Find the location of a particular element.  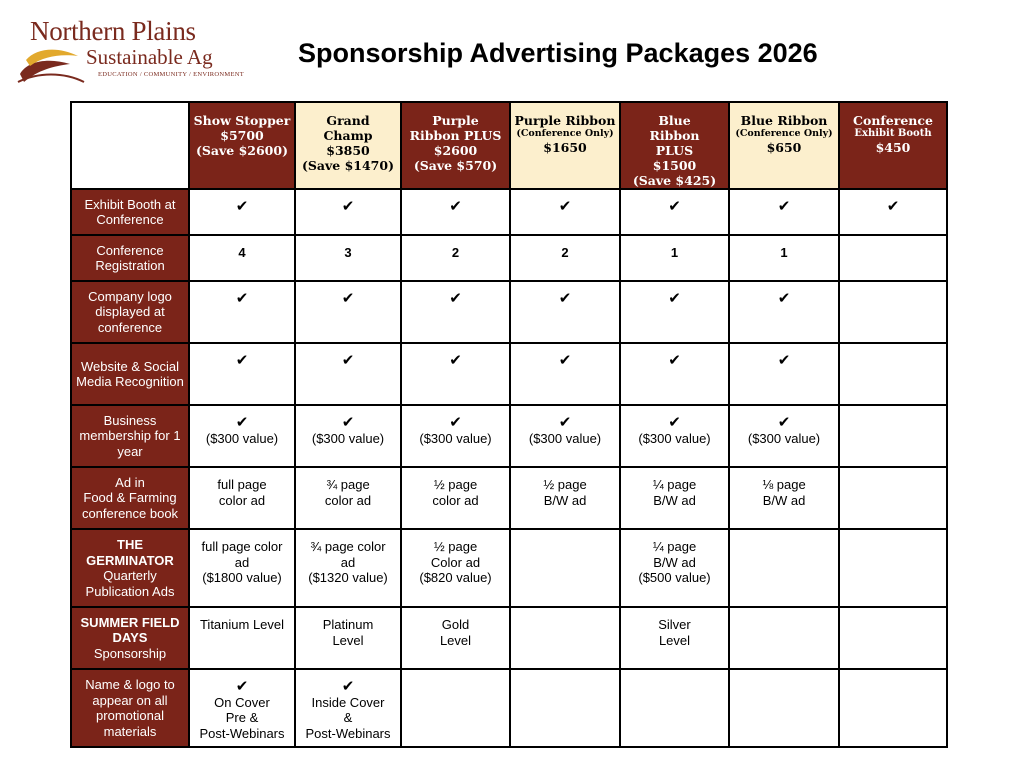

leaf-logo-icon is located at coordinates (51, 66).